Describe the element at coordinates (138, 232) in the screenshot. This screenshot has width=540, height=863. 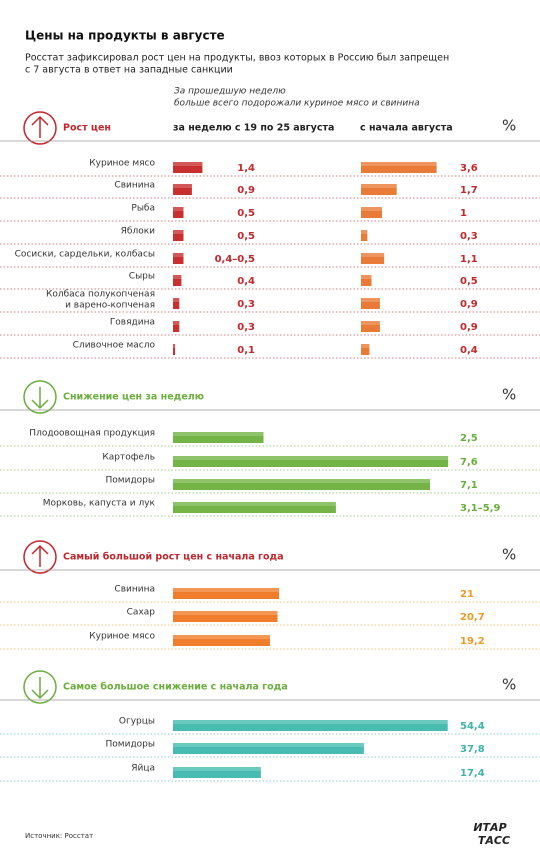
I see `category-label: Яблоки` at that location.